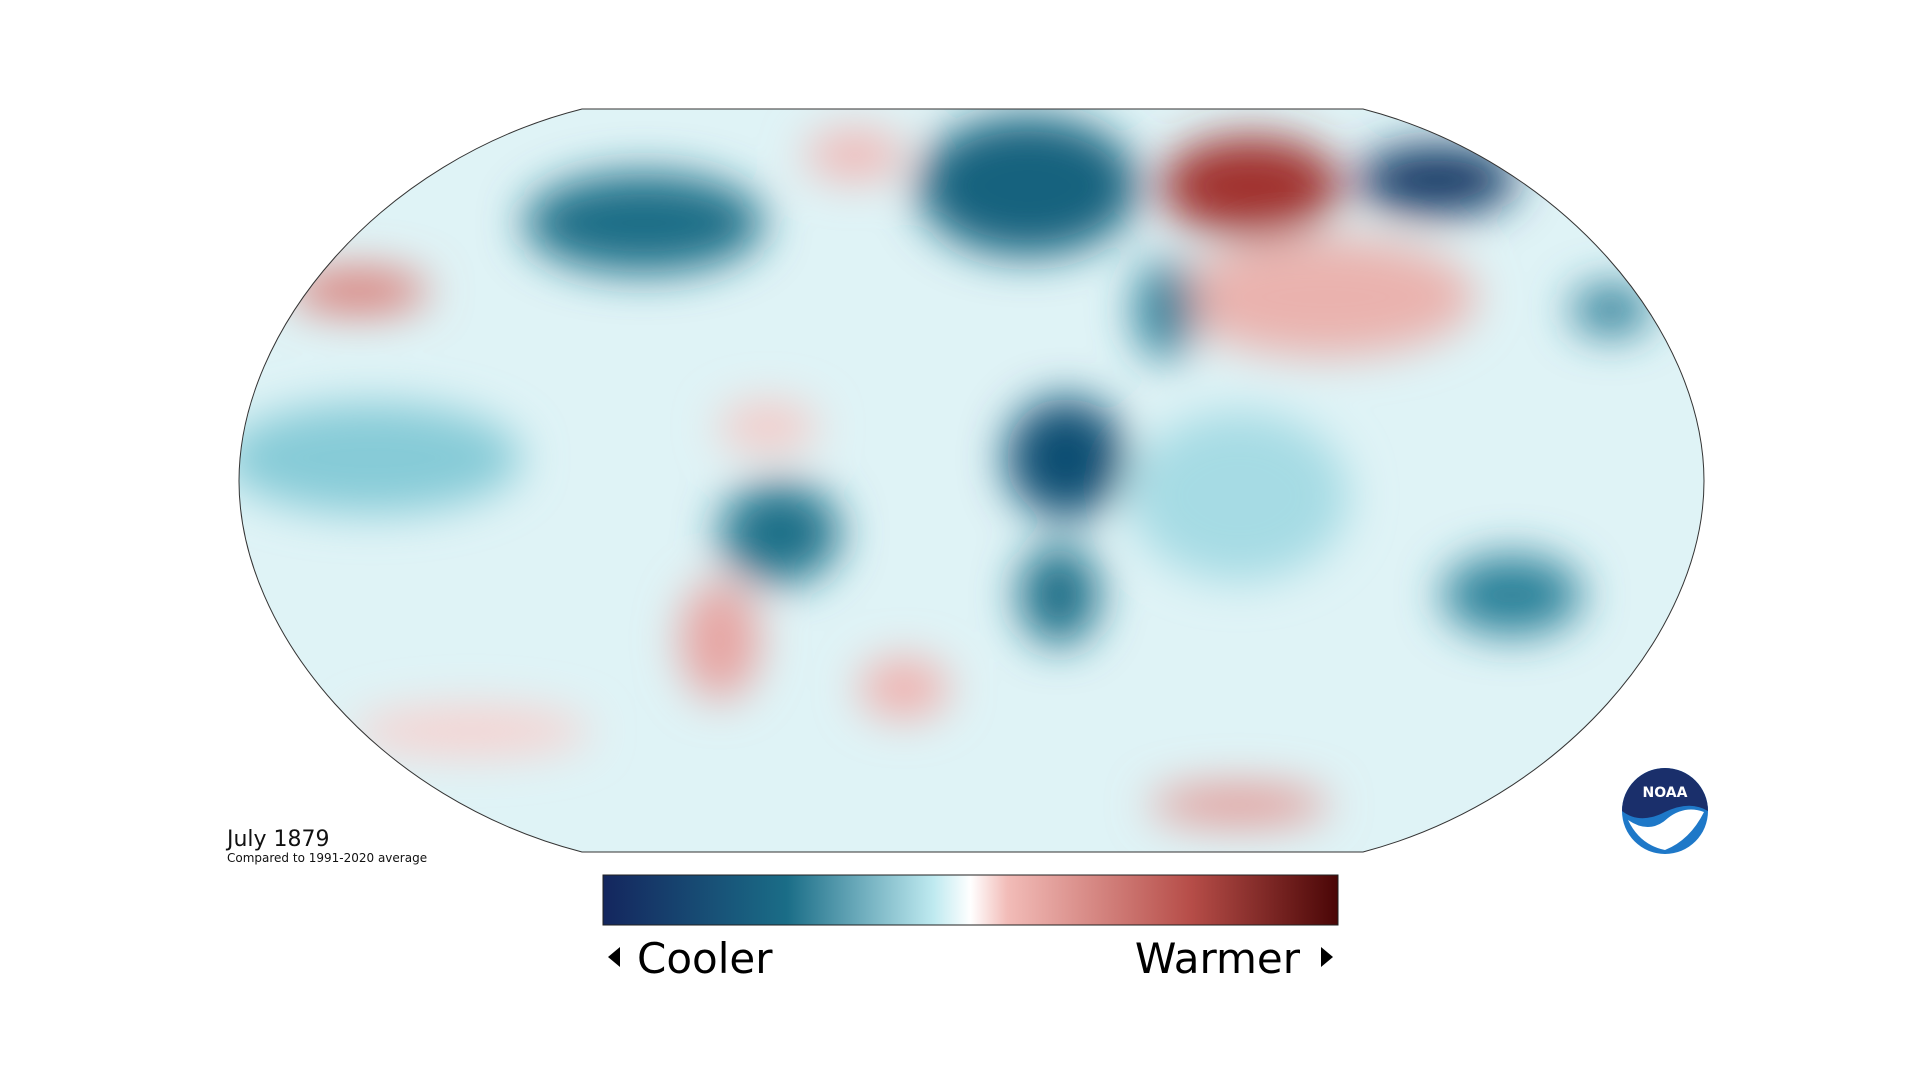 The width and height of the screenshot is (1920, 1080). What do you see at coordinates (277, 839) in the screenshot?
I see `map-title: July 1879` at bounding box center [277, 839].